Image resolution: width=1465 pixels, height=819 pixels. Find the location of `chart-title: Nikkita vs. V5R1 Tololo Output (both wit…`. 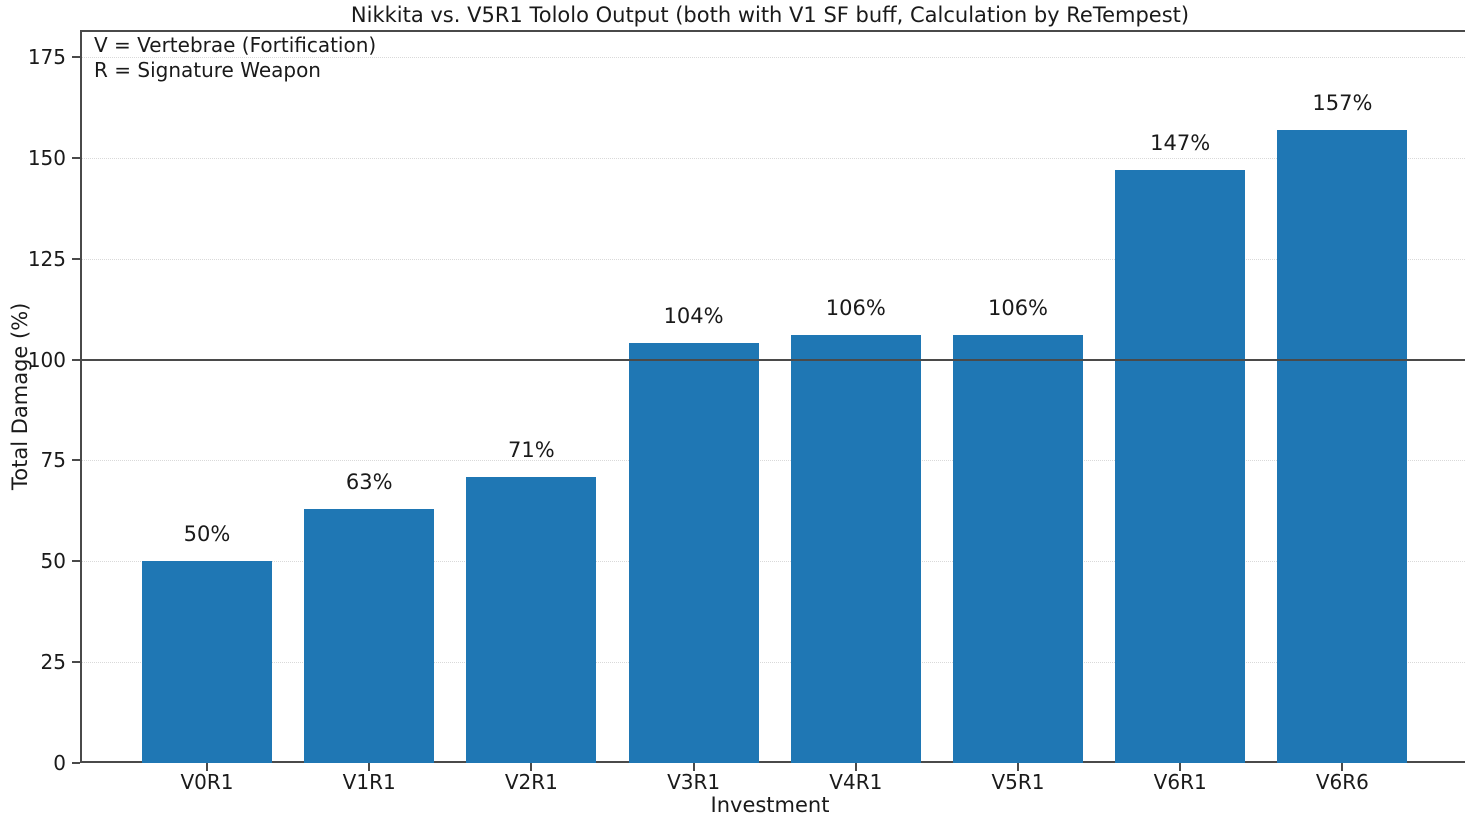

chart-title: Nikkita vs. V5R1 Tololo Output (both wit… is located at coordinates (770, 15).